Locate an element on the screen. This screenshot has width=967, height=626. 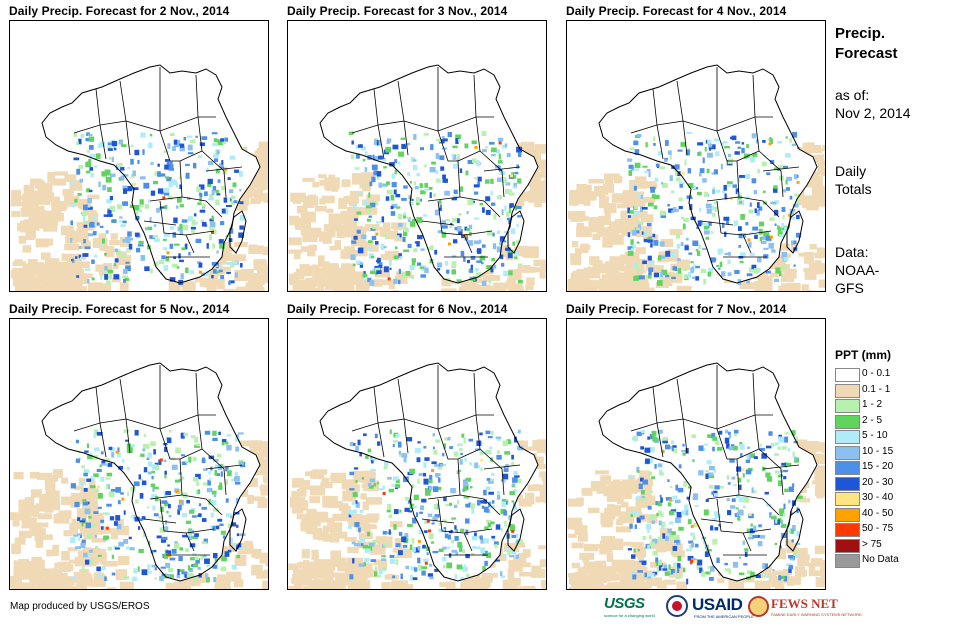
legend-item: No Data is located at coordinates (885, 561).